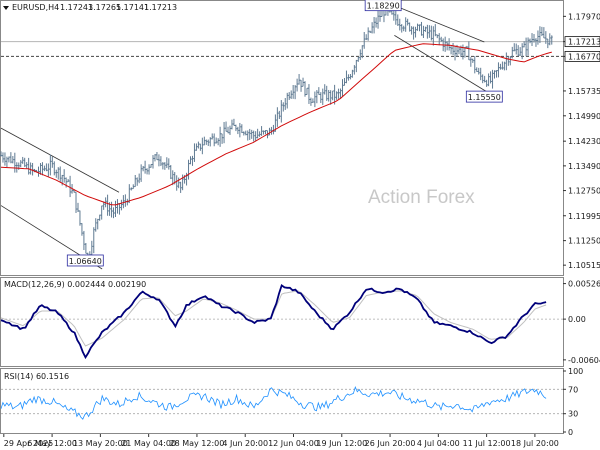 Image resolution: width=600 pixels, height=450 pixels. Describe the element at coordinates (273, 318) in the screenshot. I see `macd-signal-line` at that location.